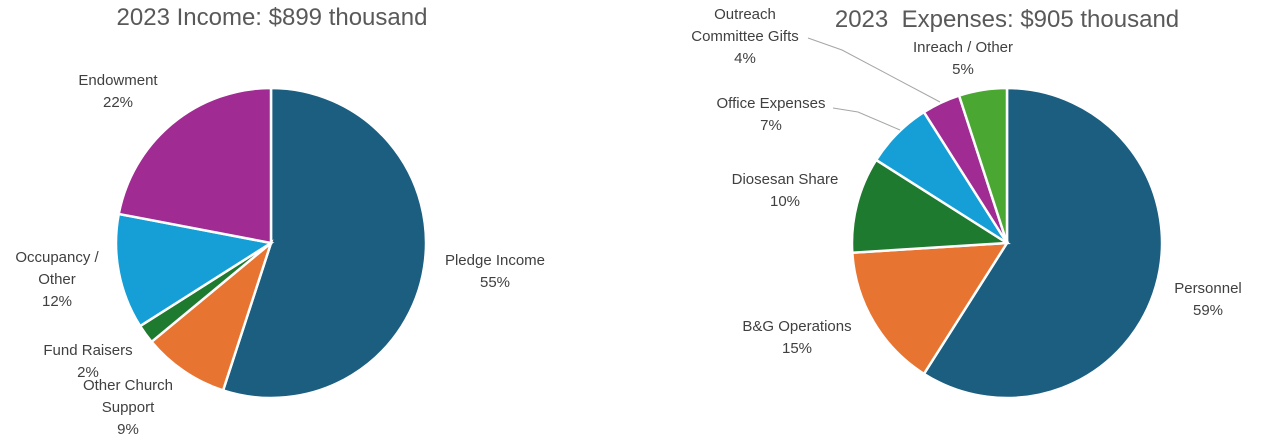 Image resolution: width=1262 pixels, height=442 pixels. I want to click on category-label: Fund Raisers, so click(88, 350).